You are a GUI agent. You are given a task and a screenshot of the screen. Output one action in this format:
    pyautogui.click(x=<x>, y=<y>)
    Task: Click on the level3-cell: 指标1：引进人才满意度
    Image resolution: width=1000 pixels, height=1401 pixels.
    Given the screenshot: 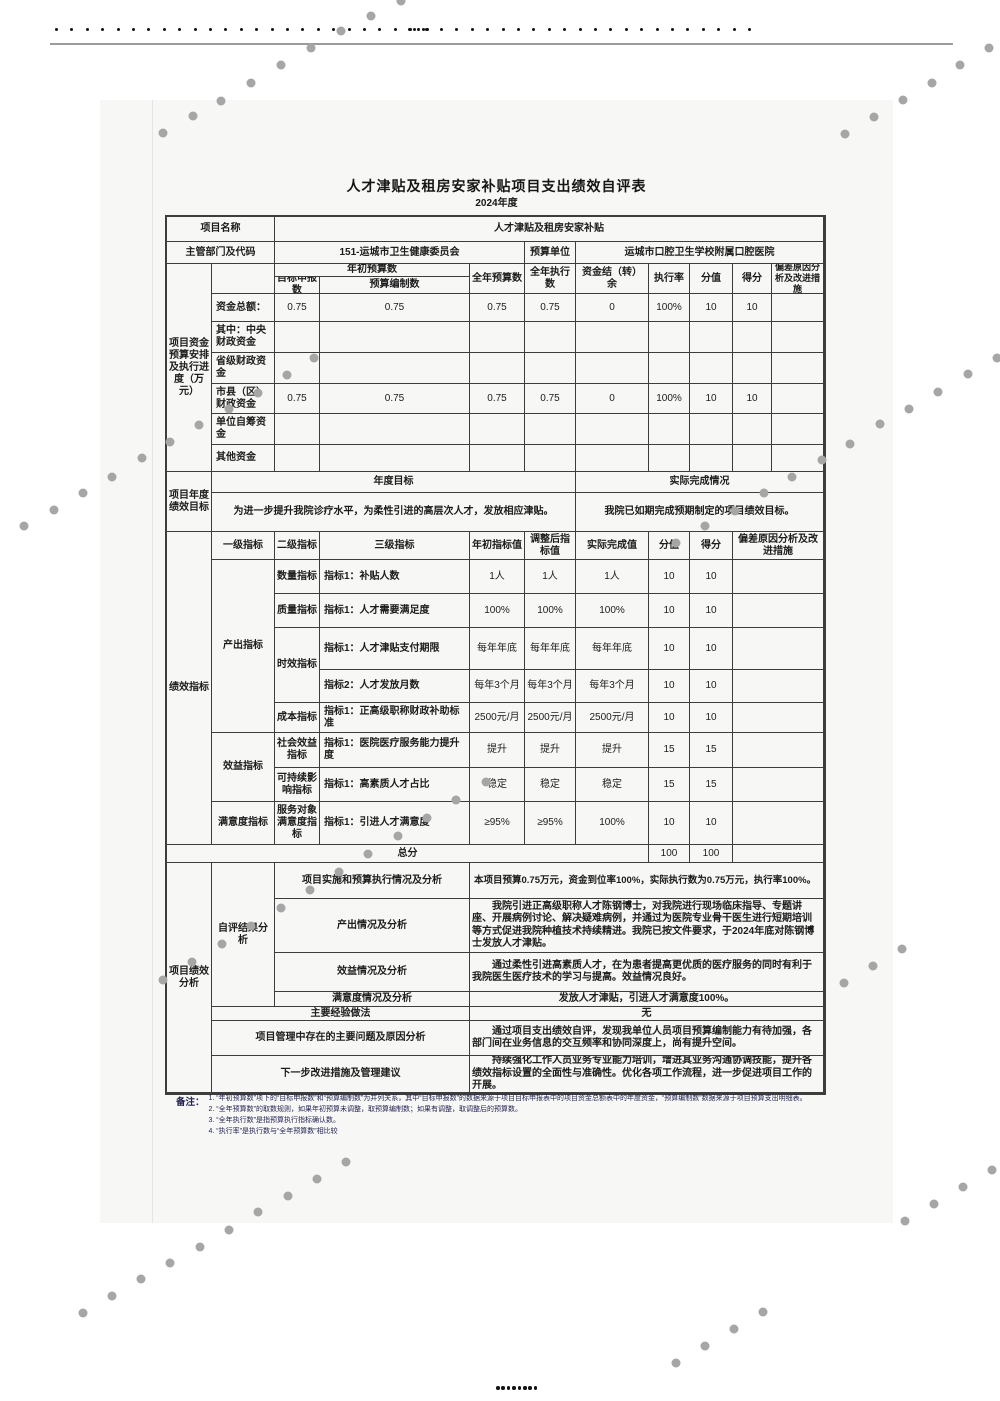 What is the action you would take?
    pyautogui.click(x=395, y=823)
    